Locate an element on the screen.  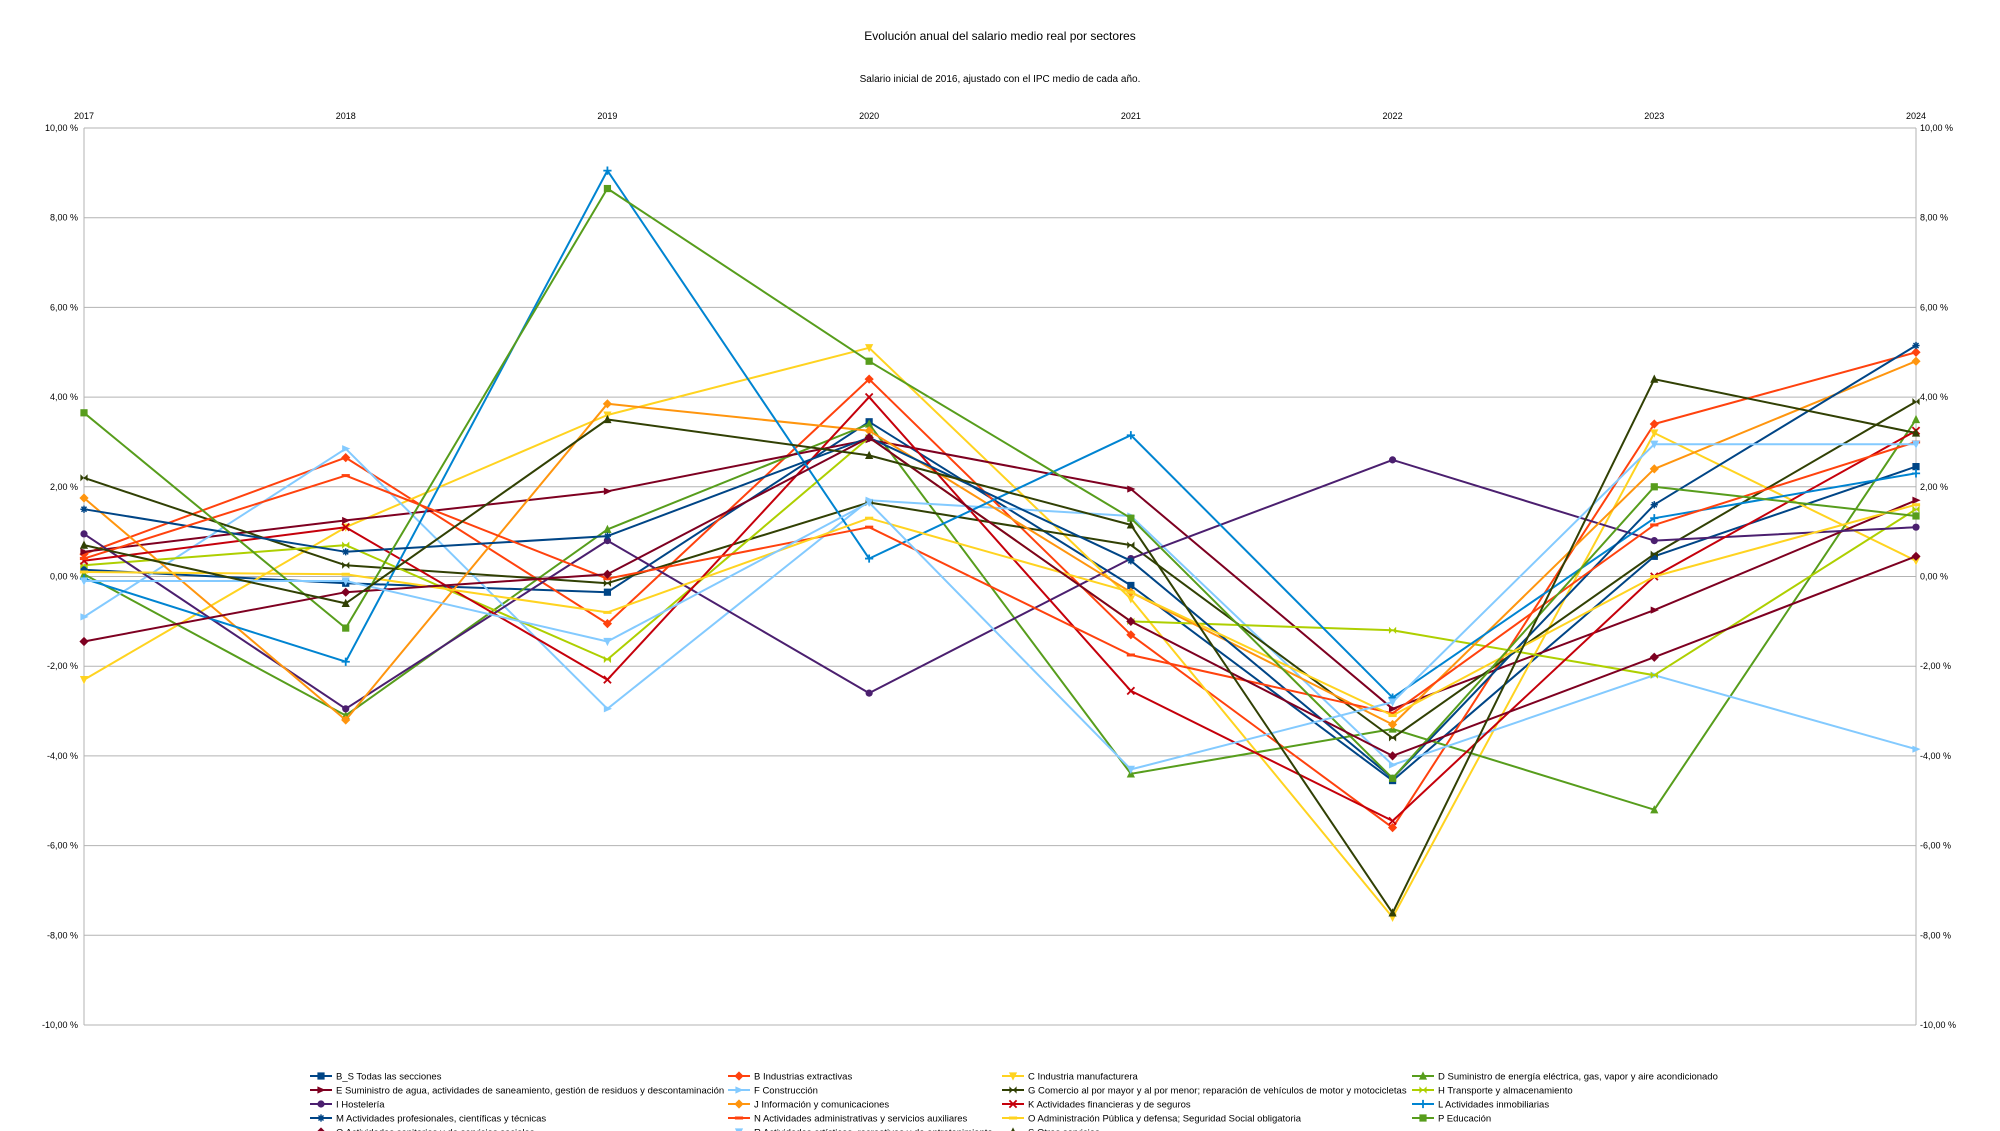
x-tick-label: 2020 is located at coordinates (869, 116).